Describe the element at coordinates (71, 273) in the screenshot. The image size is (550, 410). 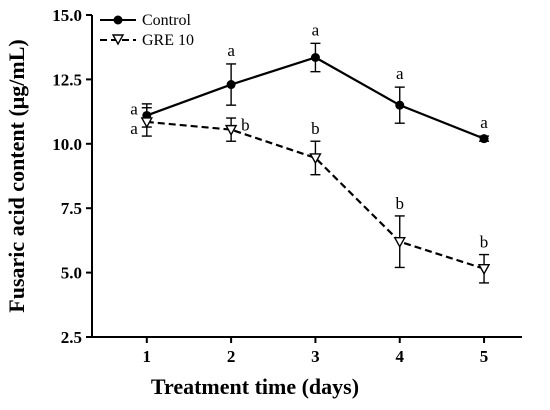
I see `y-tick-label: 5.0` at that location.